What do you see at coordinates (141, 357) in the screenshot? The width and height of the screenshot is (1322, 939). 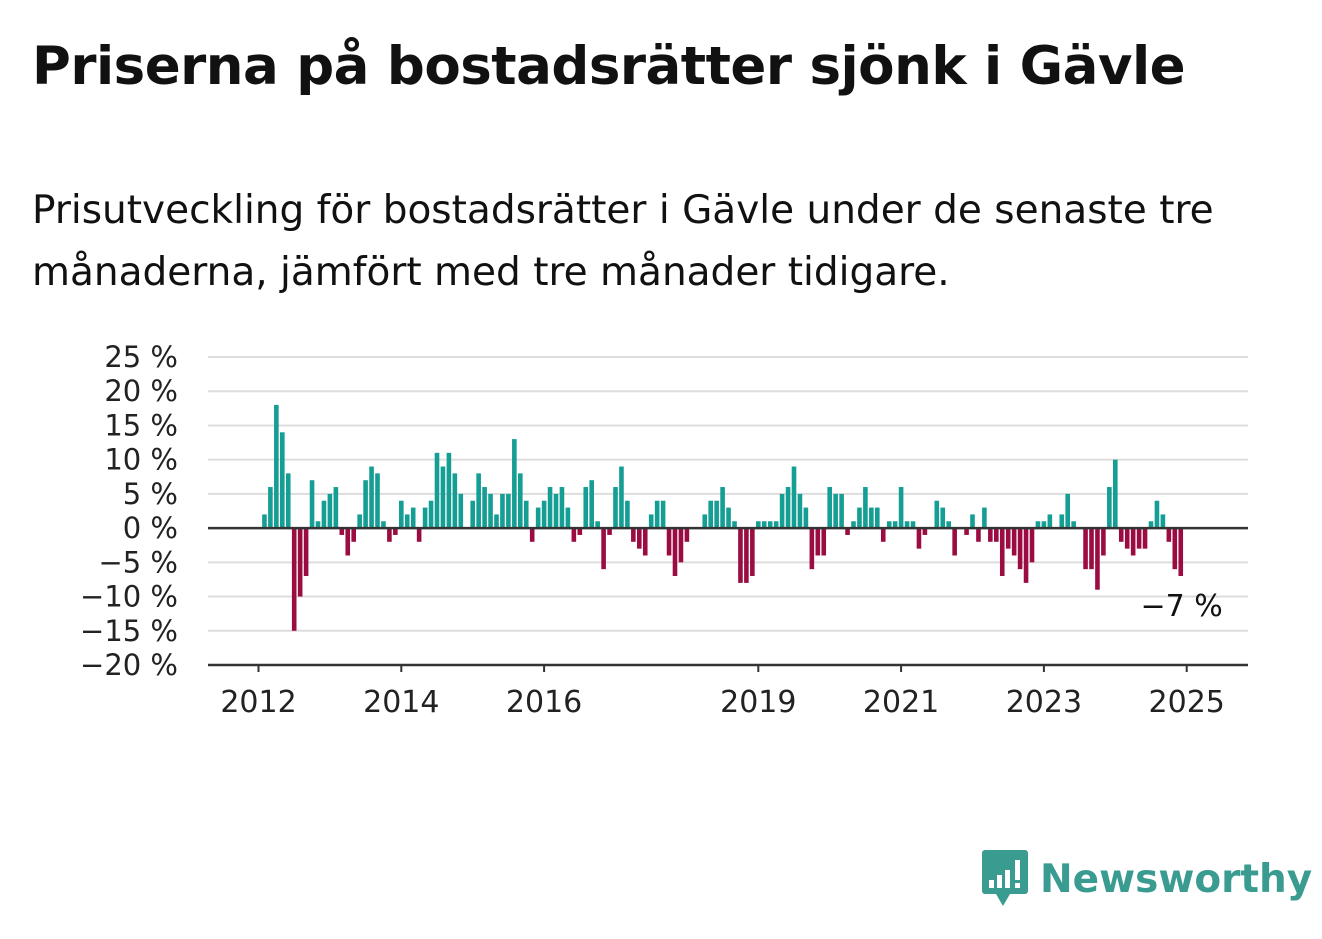 I see `y-tick-label: 25 %` at bounding box center [141, 357].